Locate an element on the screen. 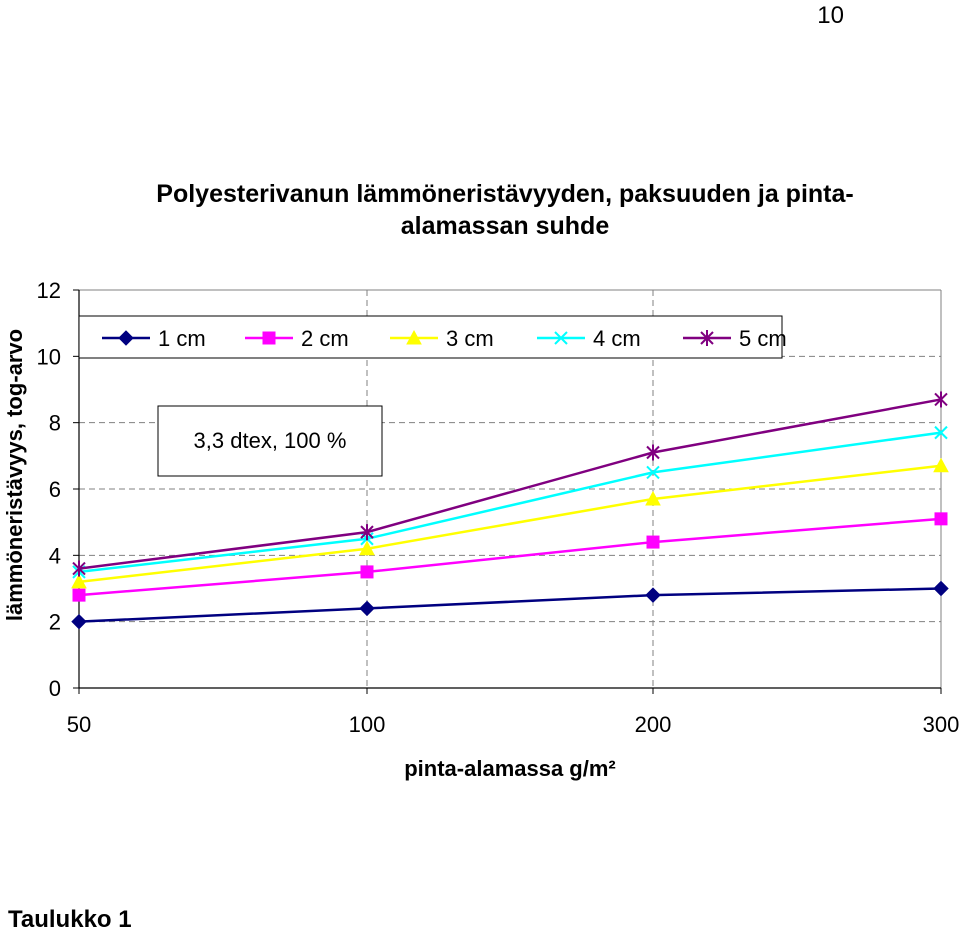  annotation-frame is located at coordinates (270, 441).